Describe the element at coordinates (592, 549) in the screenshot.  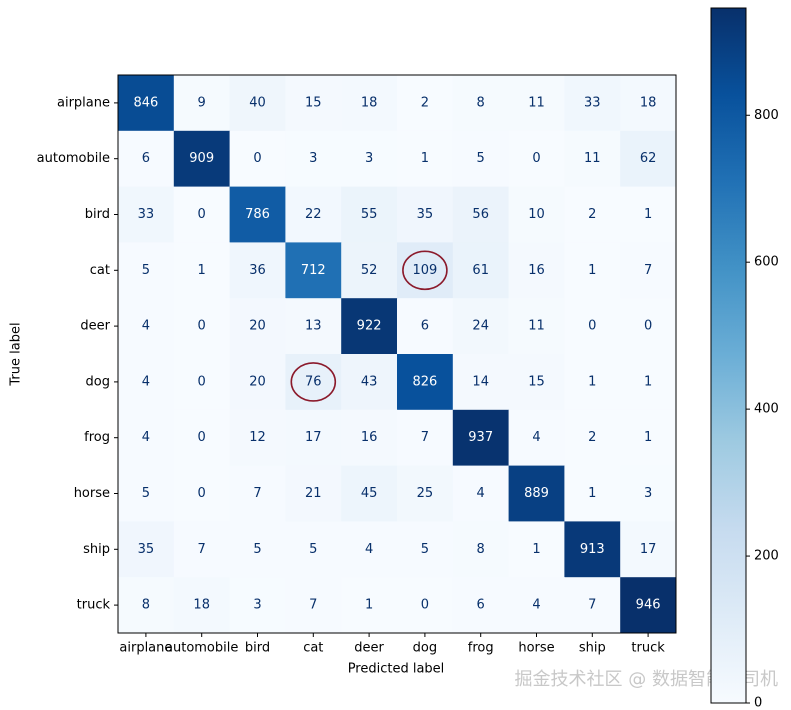
I see `cell-label: 913` at that location.